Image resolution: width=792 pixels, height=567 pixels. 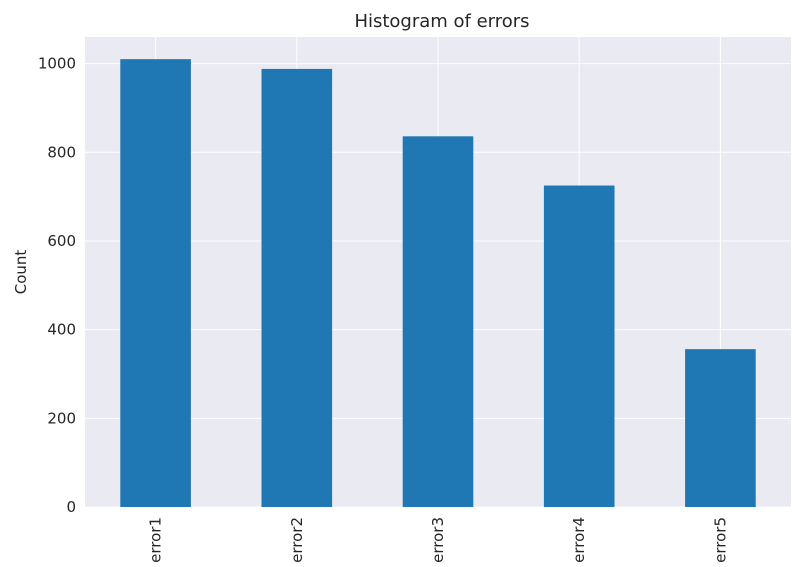 I want to click on y-tick-label: 600, so click(x=61, y=241).